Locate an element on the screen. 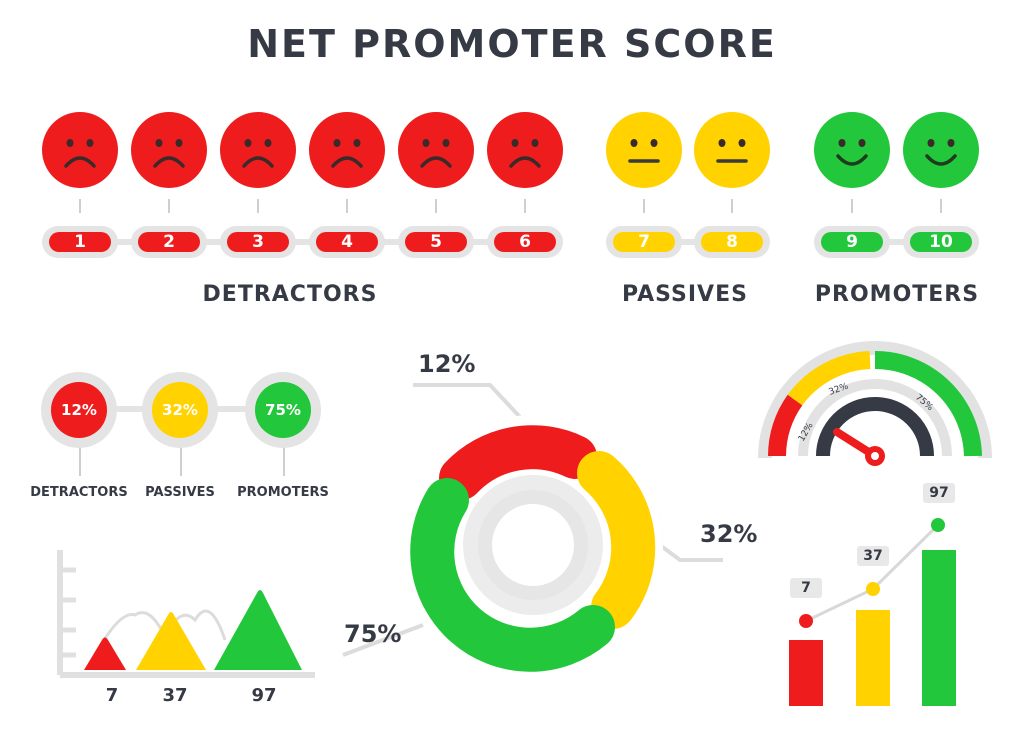 This screenshot has width=1024, height=751. gauge-outer-track is located at coordinates (875, 400).